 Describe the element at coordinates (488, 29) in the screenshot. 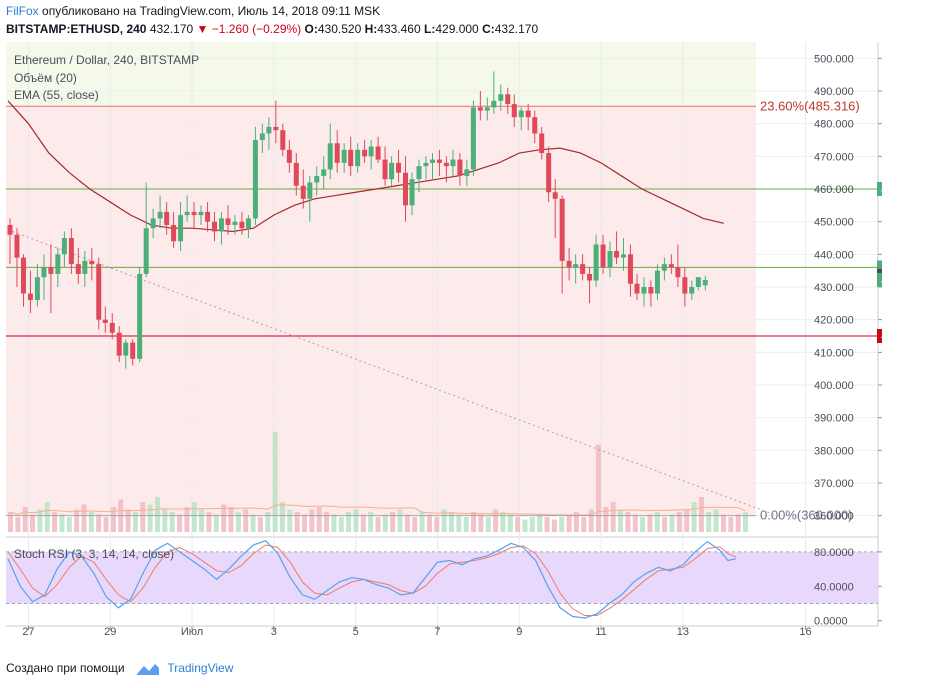

I see `close-label: C:` at that location.